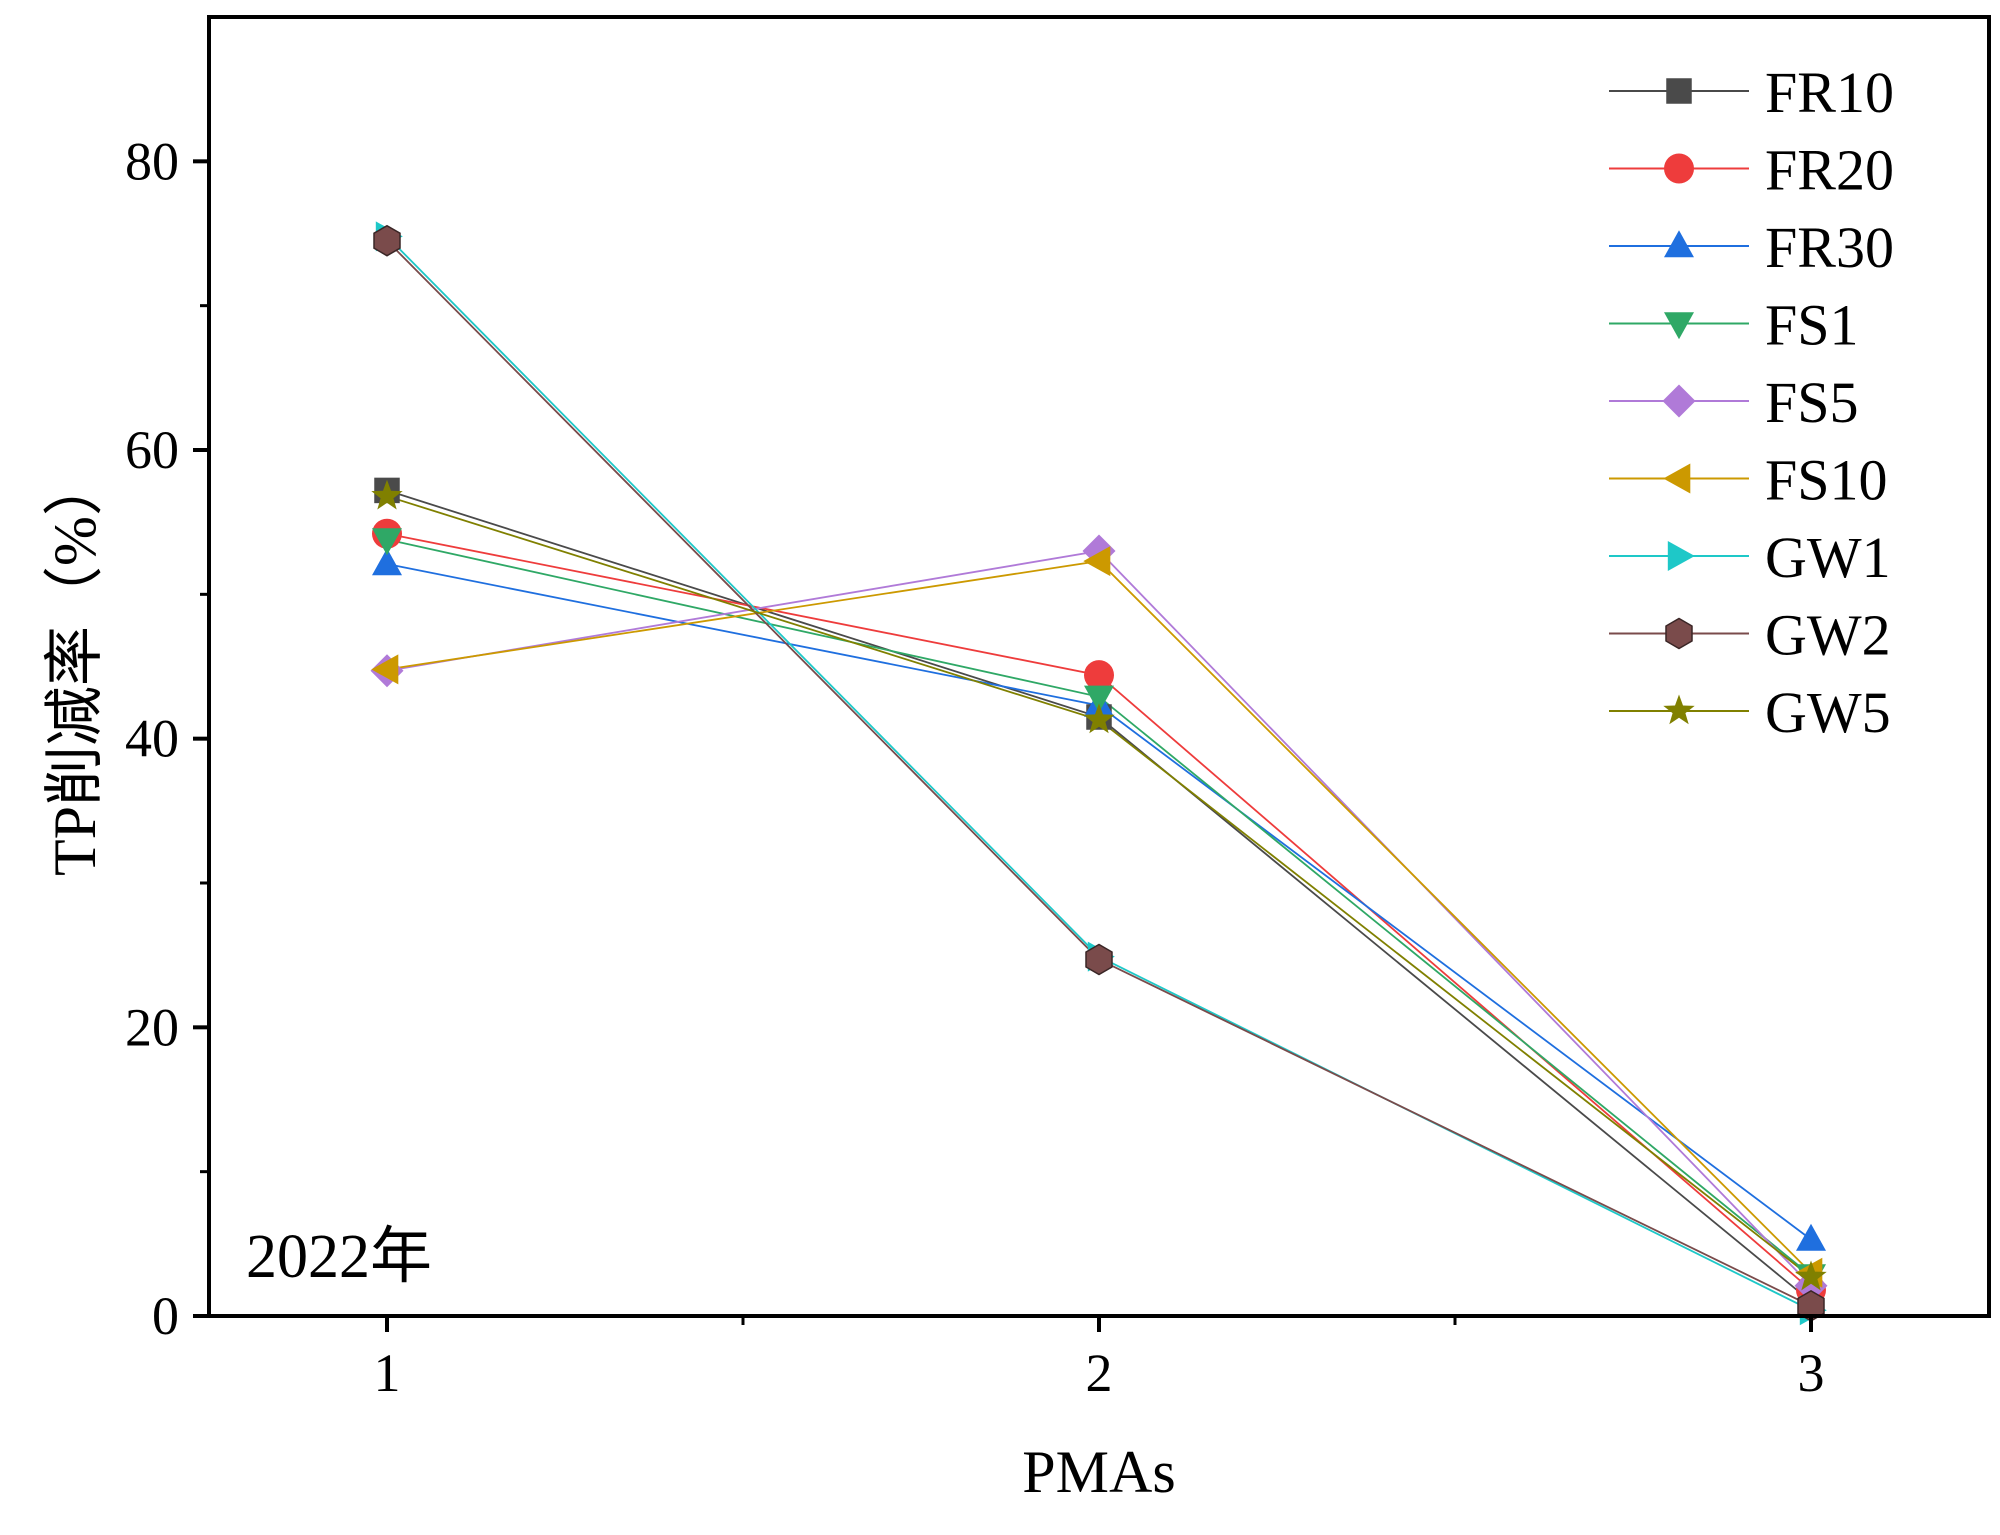  I want to click on legend-label-gw5: GW5, so click(1828, 712).